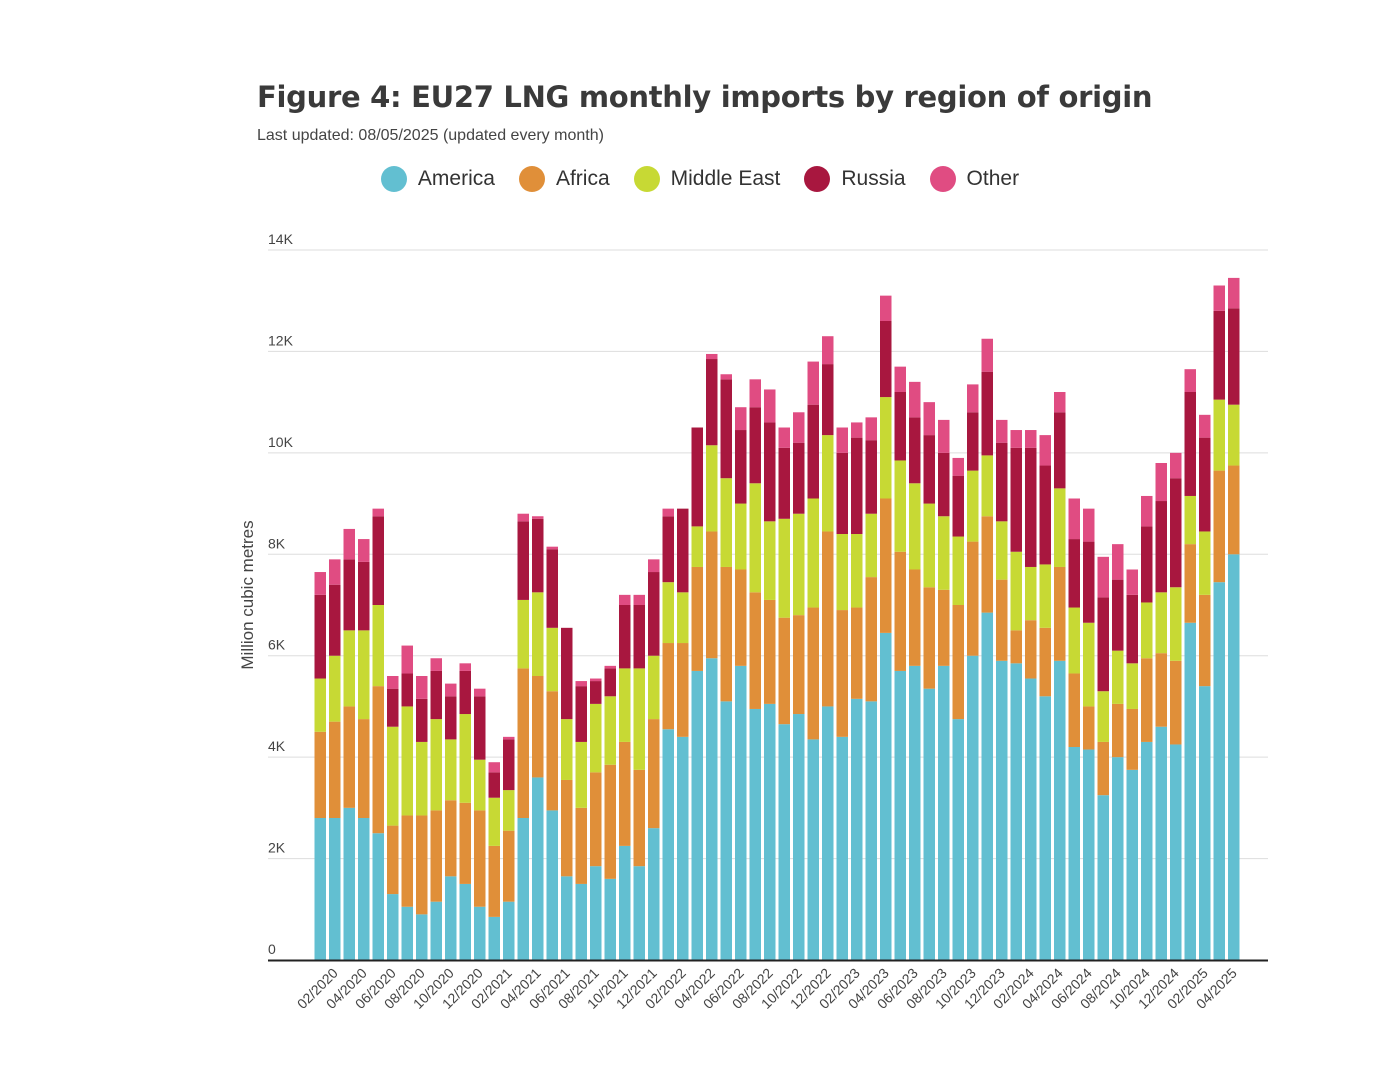  Describe the element at coordinates (974, 179) in the screenshot. I see `legend-item-other: Other` at that location.